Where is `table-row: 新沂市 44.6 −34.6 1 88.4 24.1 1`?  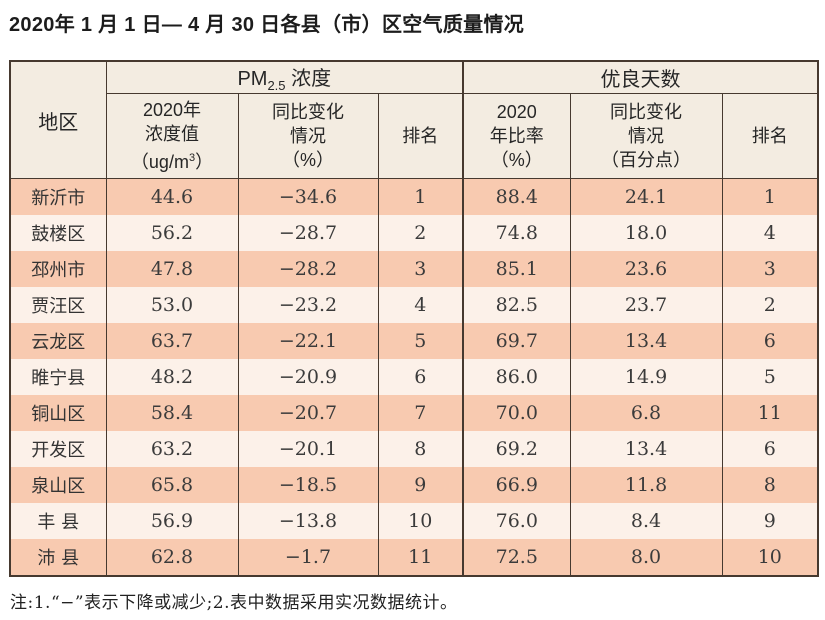 table-row: 新沂市 44.6 −34.6 1 88.4 24.1 1 is located at coordinates (414, 196).